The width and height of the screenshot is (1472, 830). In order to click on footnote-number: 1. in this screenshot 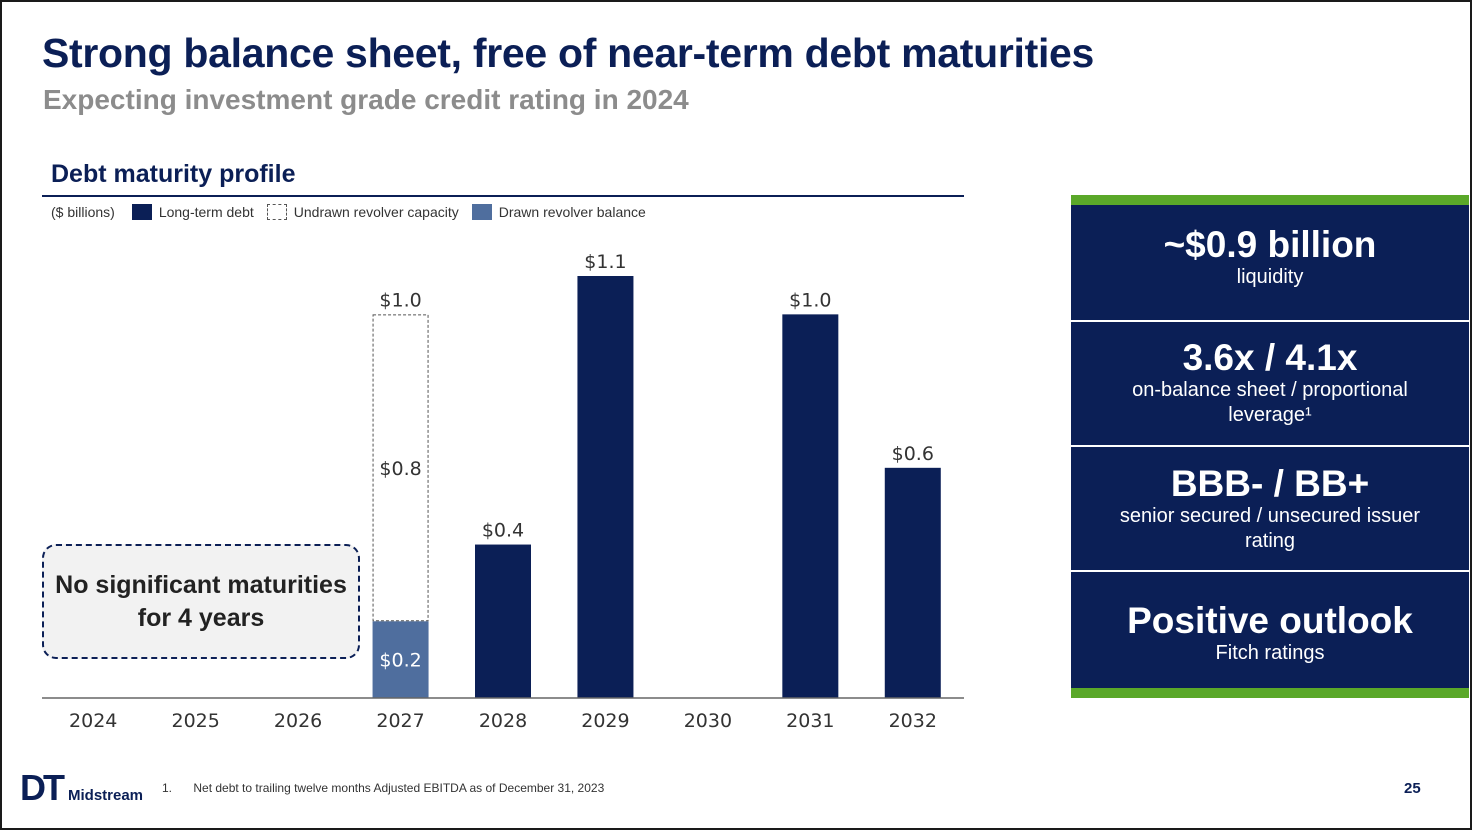, I will do `click(167, 788)`.